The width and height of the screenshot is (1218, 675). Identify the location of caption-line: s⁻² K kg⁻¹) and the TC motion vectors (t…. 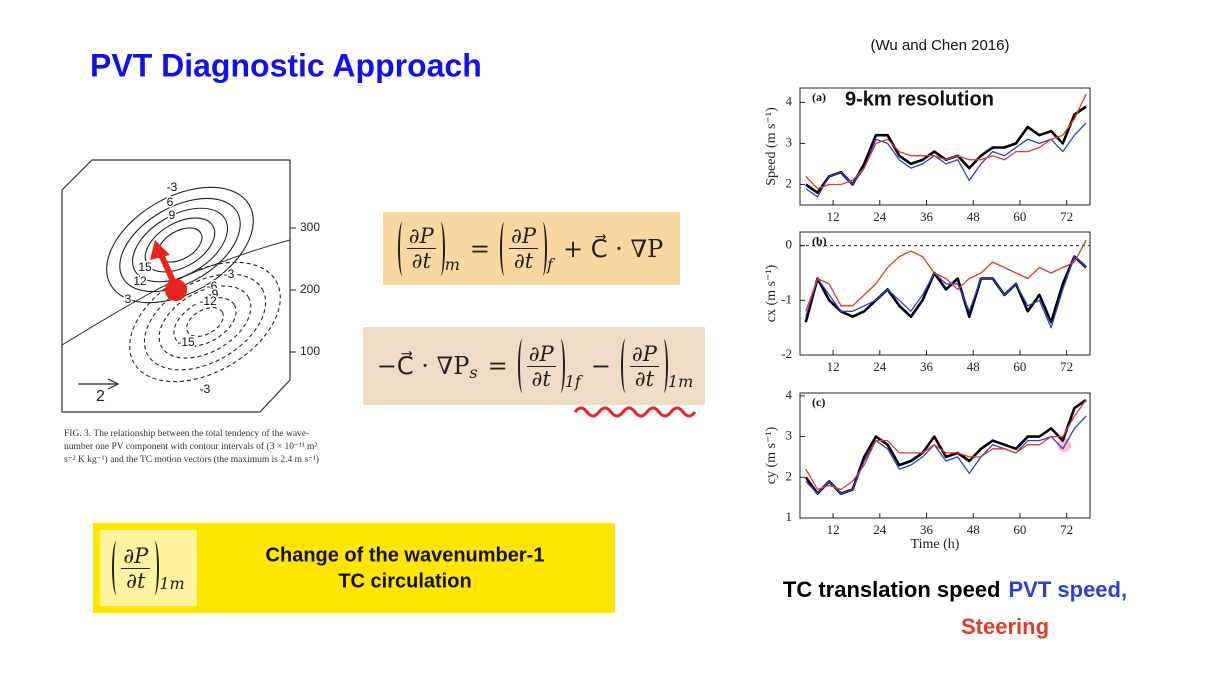
(191, 459).